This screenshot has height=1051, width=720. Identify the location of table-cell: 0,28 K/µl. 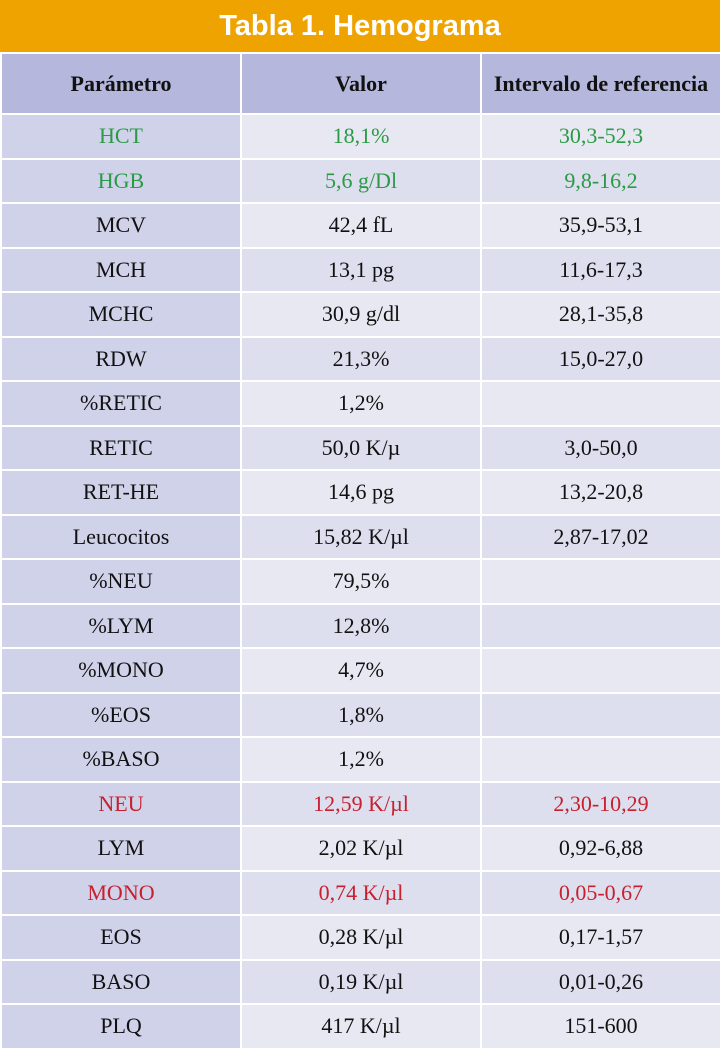
(361, 937).